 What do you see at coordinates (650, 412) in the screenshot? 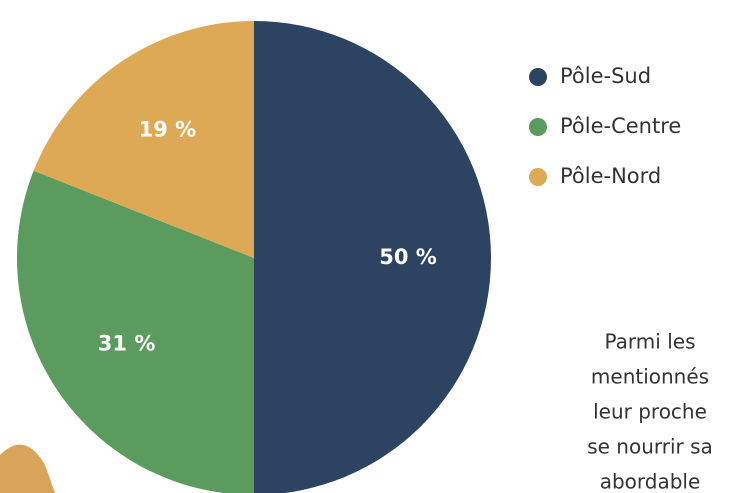
I see `annotation-line: leur proche` at bounding box center [650, 412].